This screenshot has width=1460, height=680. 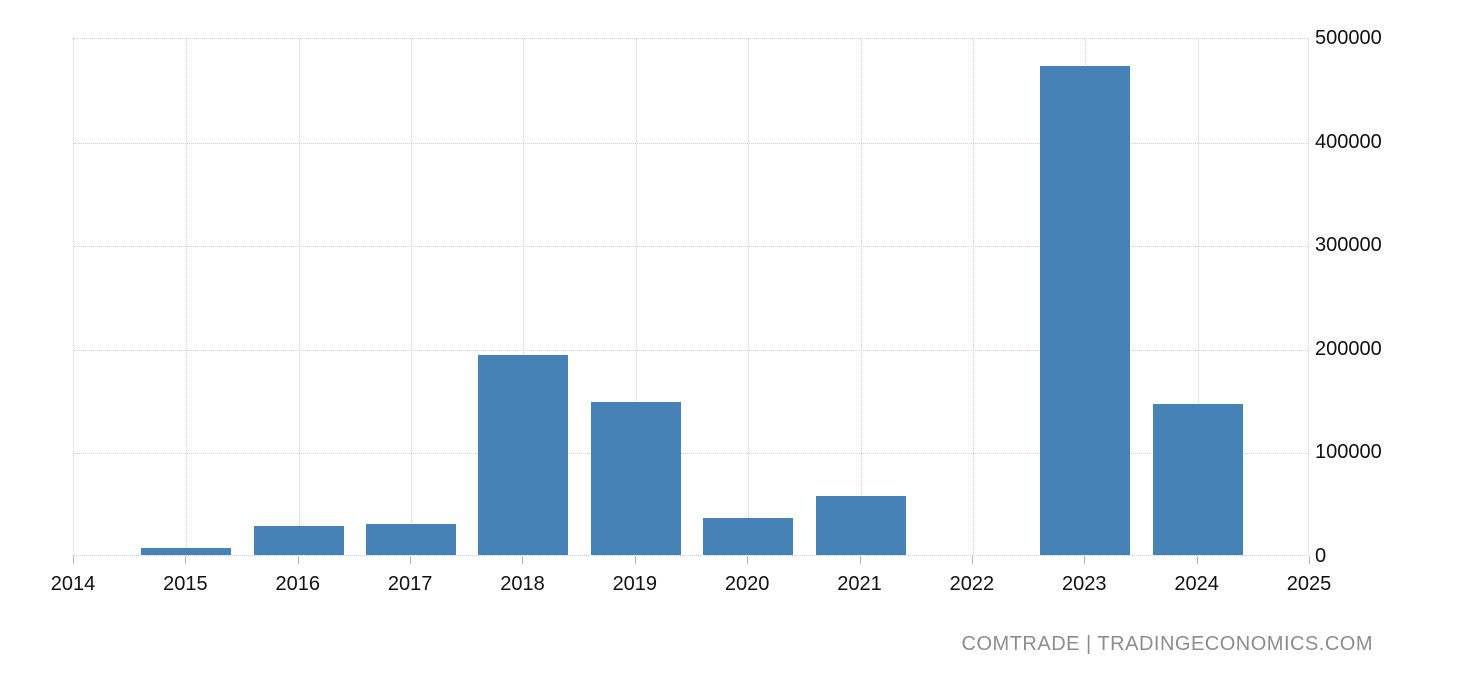 What do you see at coordinates (185, 584) in the screenshot?
I see `x-tick-label: 2015` at bounding box center [185, 584].